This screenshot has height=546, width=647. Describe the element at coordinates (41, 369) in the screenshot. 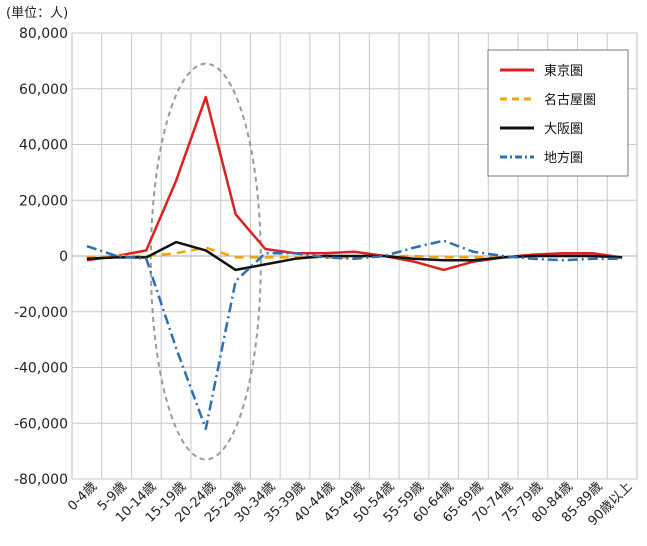

I see `y-tick-label: -40,000` at that location.